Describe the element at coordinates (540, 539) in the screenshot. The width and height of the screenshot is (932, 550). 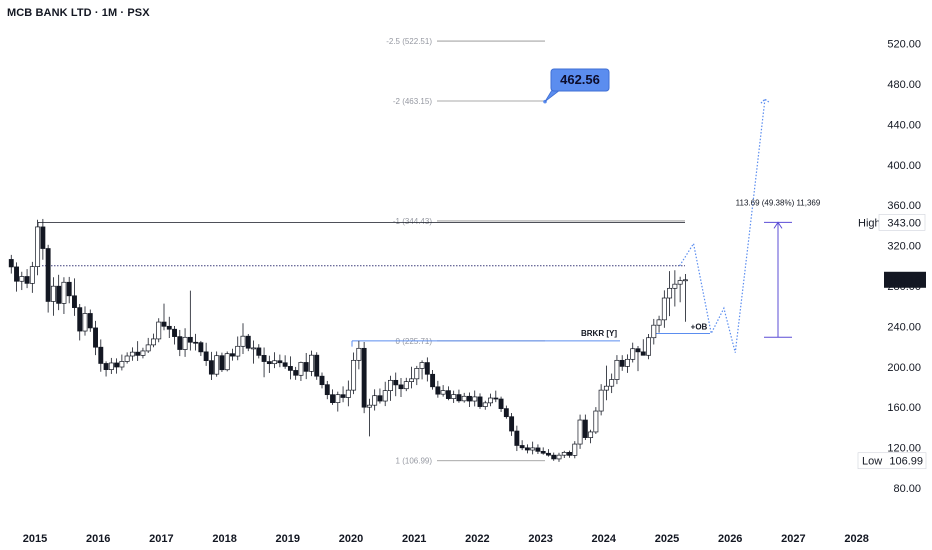
I see `x-tick-label: 2023` at that location.